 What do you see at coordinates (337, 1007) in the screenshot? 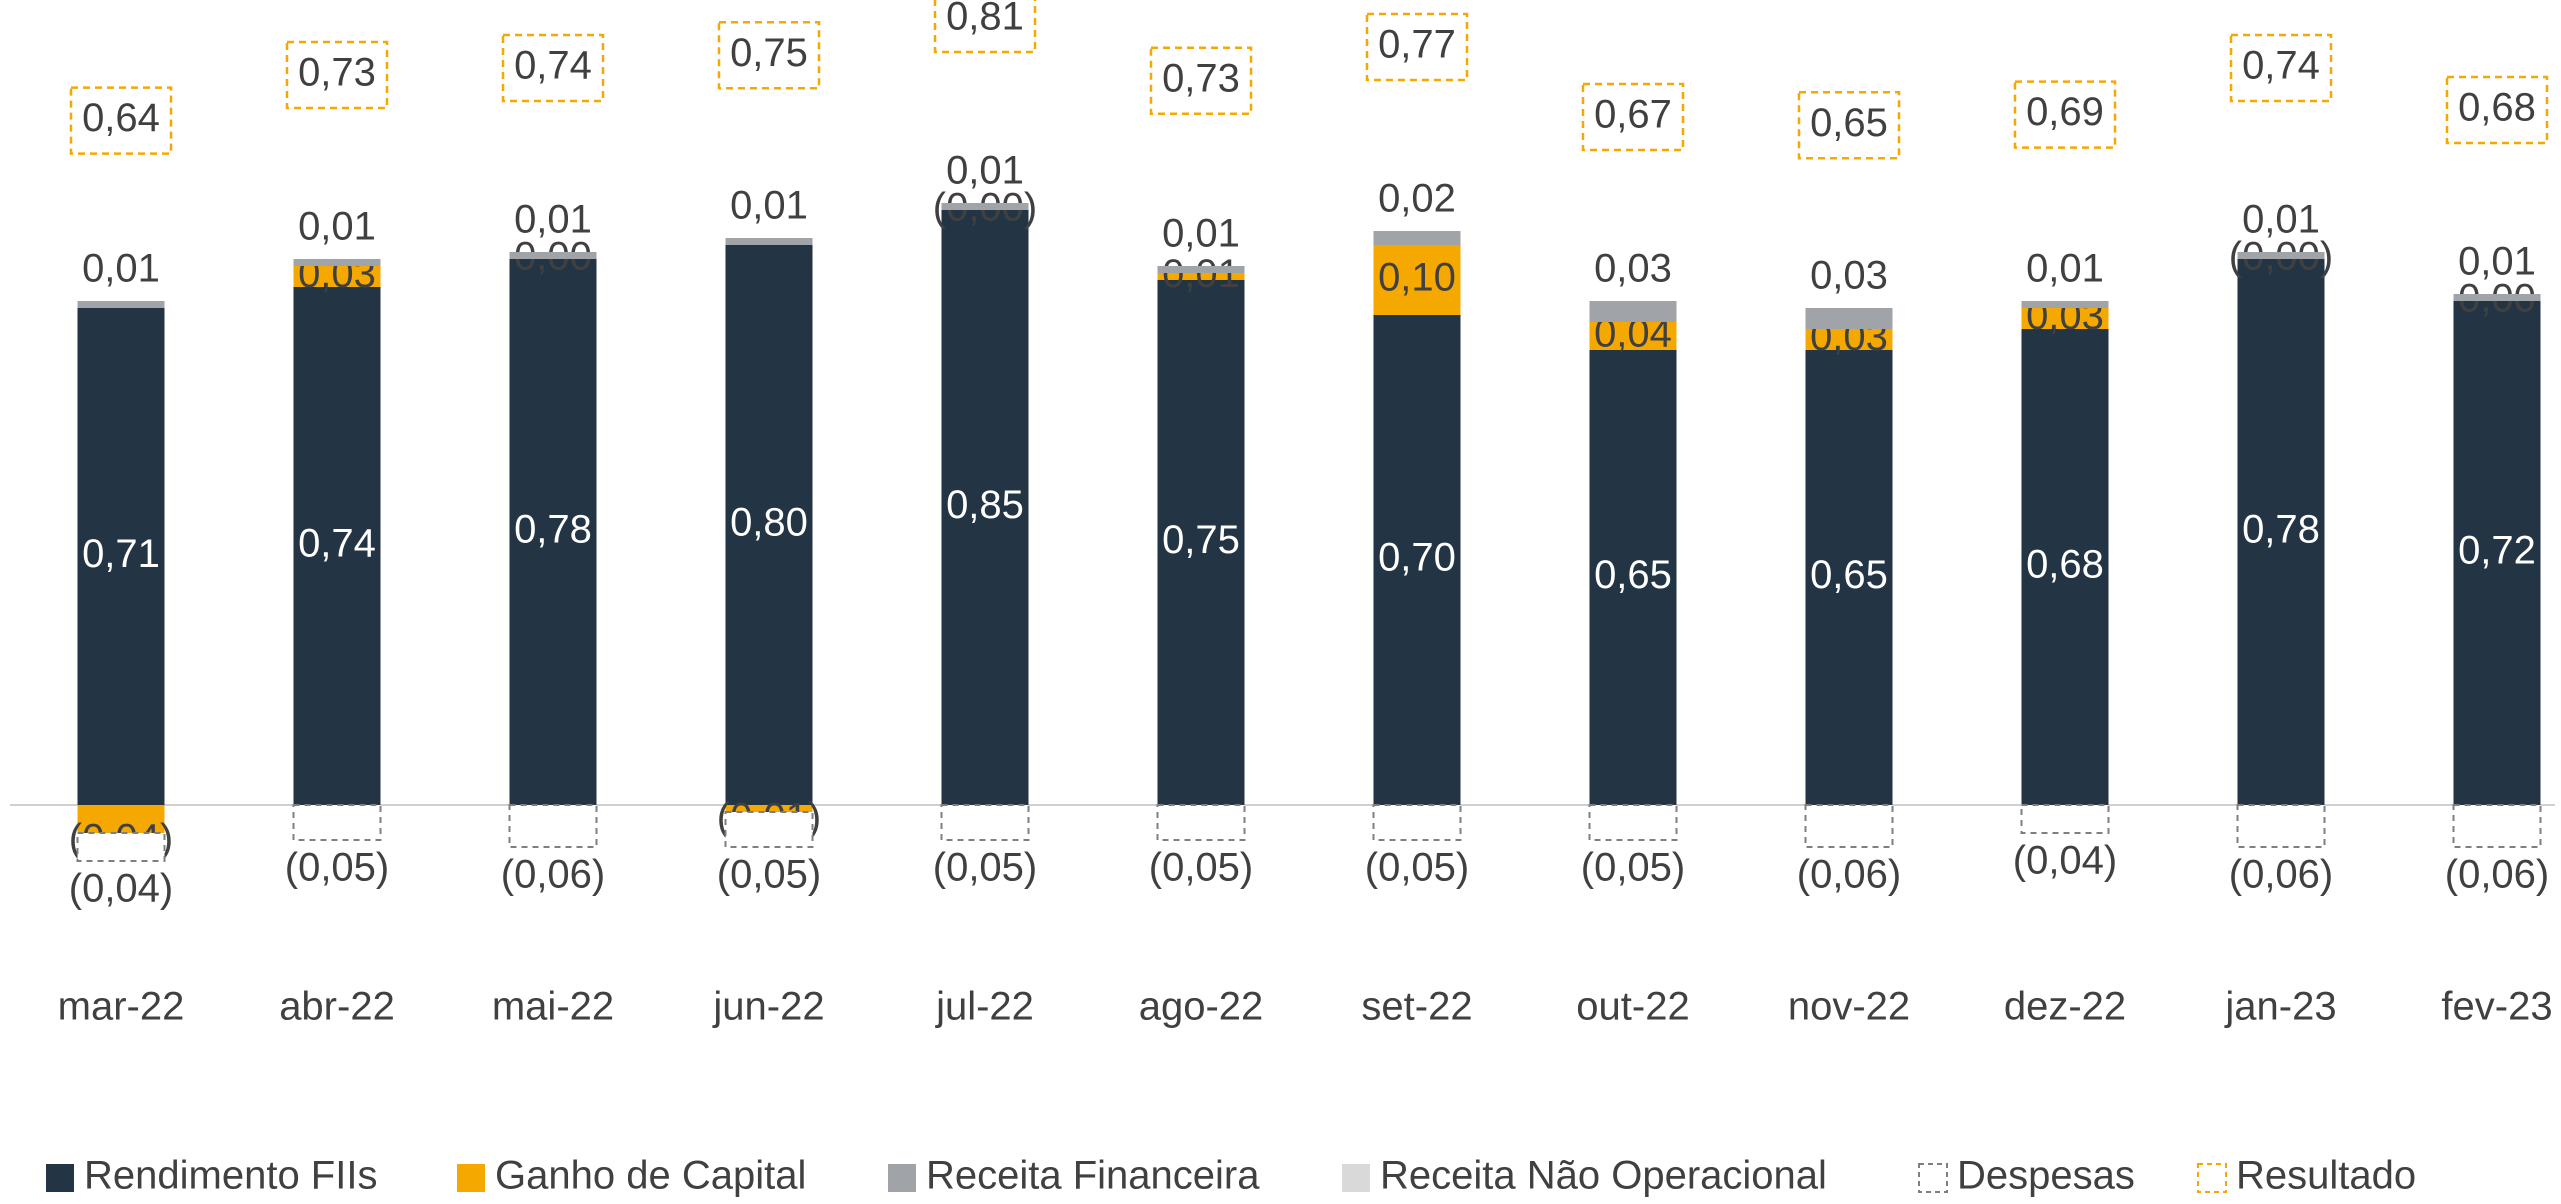
I see `x-tick-label: abr-22` at bounding box center [337, 1007].